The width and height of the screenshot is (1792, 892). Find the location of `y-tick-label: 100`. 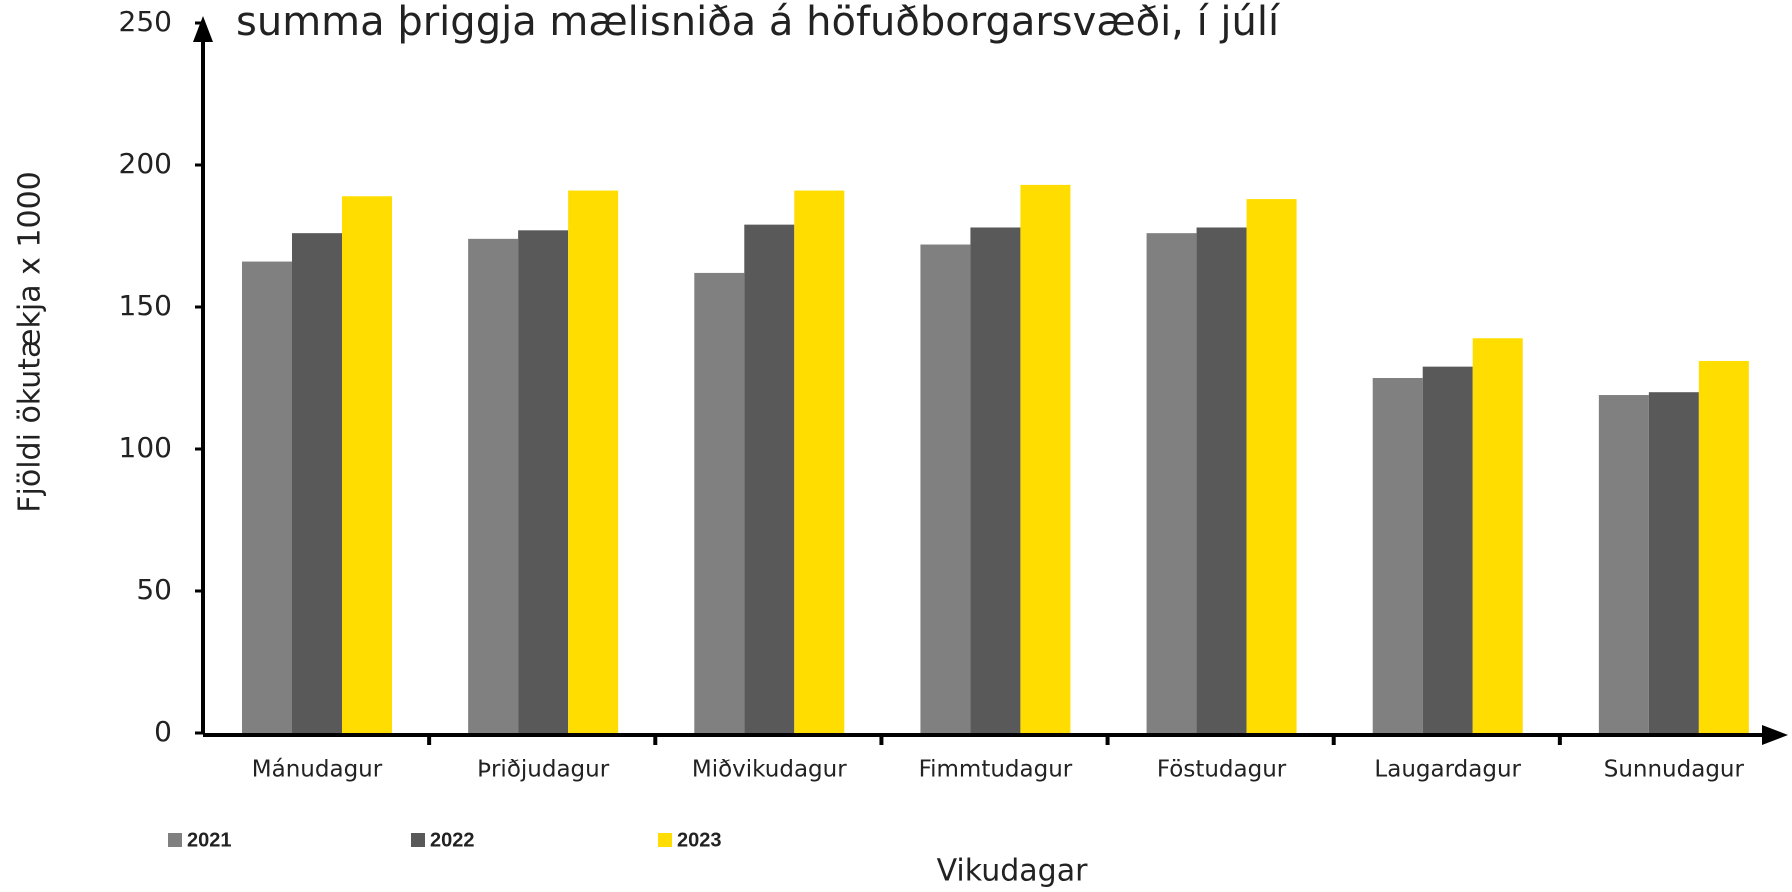

y-tick-label: 100 is located at coordinates (145, 447).